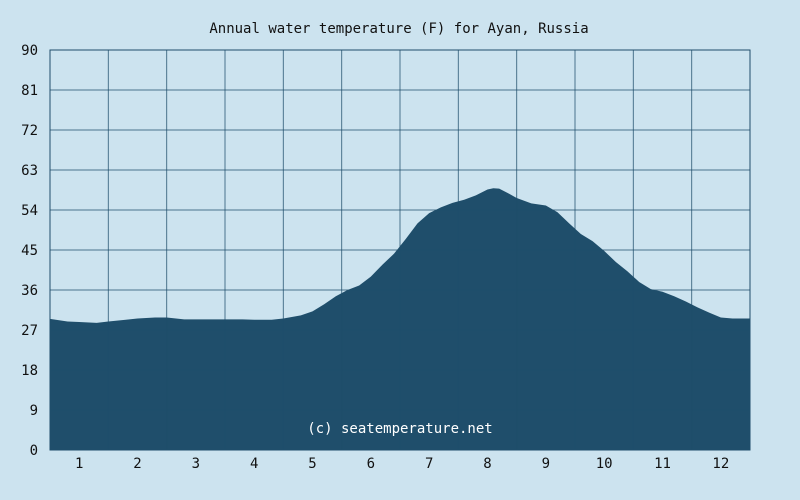 Image resolution: width=800 pixels, height=500 pixels. I want to click on y-tick-label: 36, so click(29, 291).